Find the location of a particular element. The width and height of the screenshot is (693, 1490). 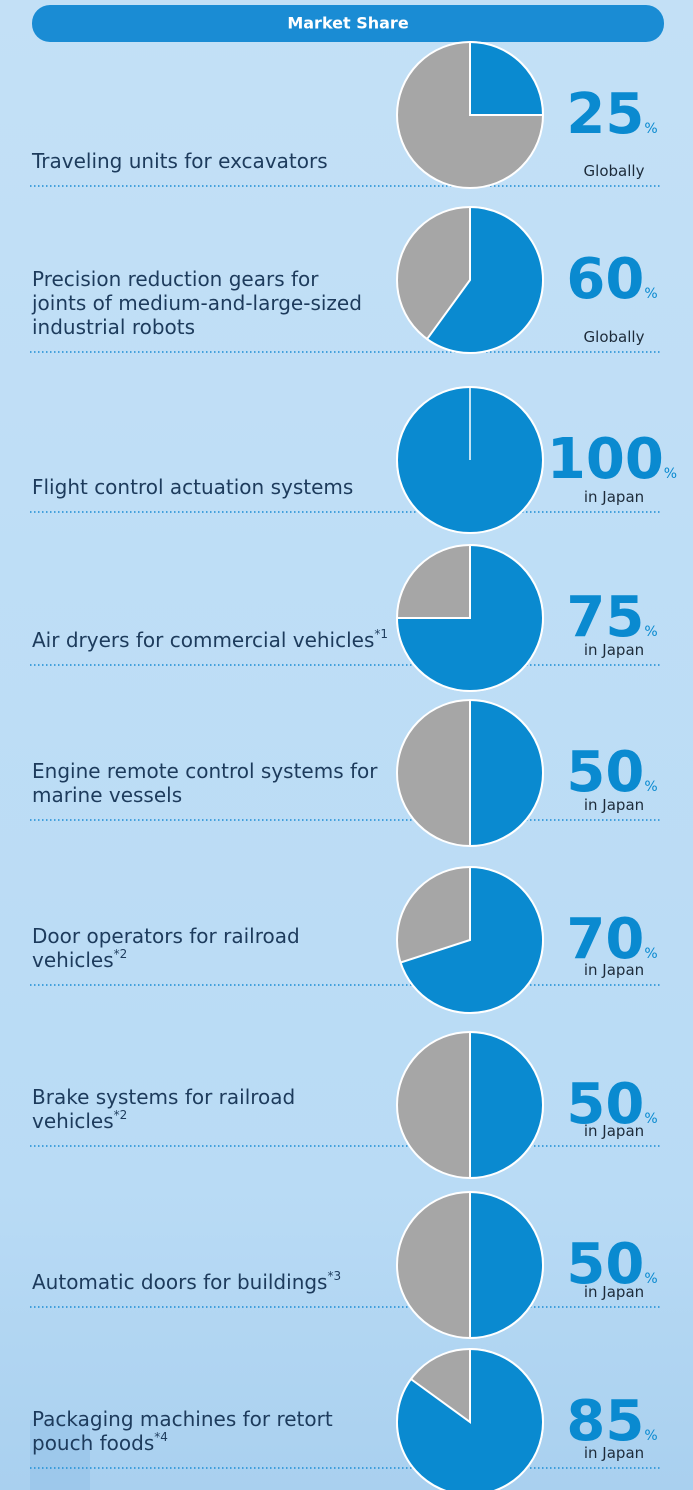

label-text: pouch foods is located at coordinates (93, 1443).